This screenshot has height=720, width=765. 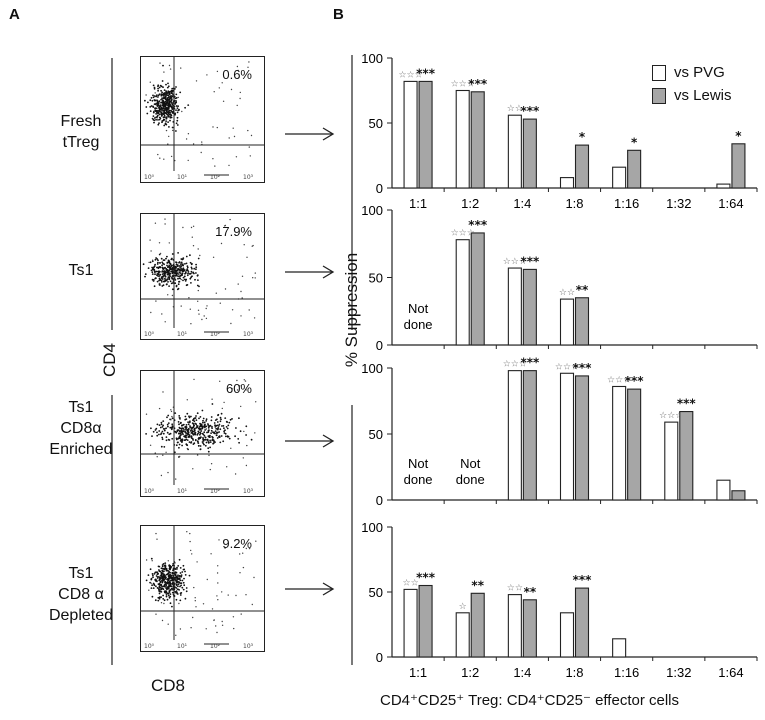 What do you see at coordinates (470, 479) in the screenshot?
I see `not-done-label: done` at bounding box center [470, 479].